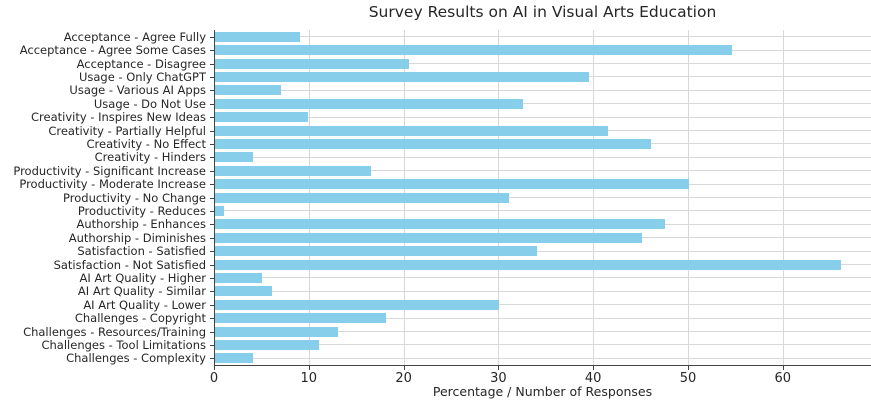 This screenshot has height=402, width=871. Describe the element at coordinates (134, 36) in the screenshot. I see `y-tick-label: Acceptance - Agree Fully` at that location.